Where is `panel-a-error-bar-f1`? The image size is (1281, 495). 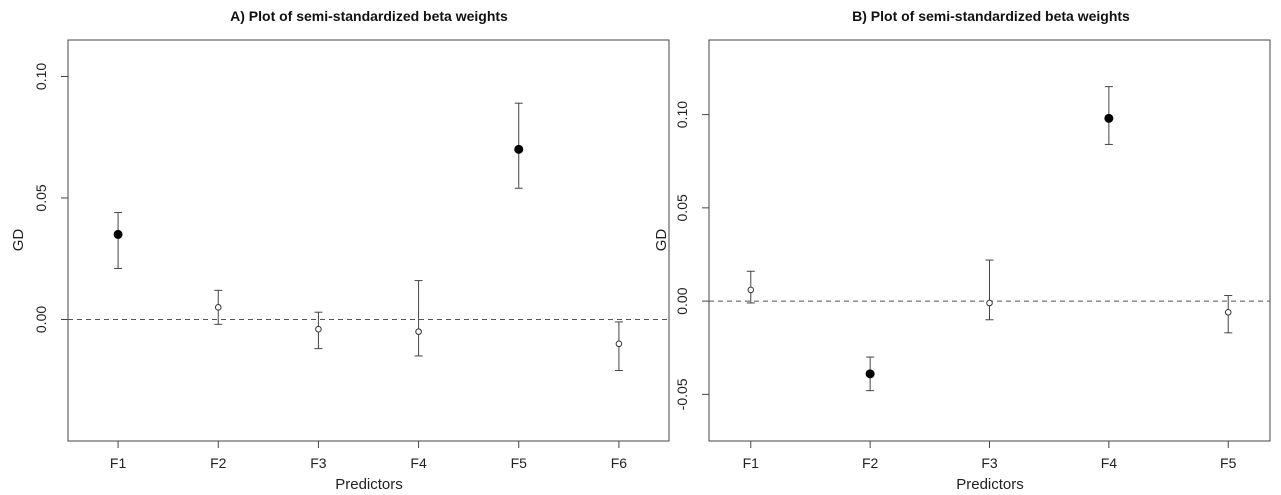
panel-a-error-bar-f1 is located at coordinates (118, 240).